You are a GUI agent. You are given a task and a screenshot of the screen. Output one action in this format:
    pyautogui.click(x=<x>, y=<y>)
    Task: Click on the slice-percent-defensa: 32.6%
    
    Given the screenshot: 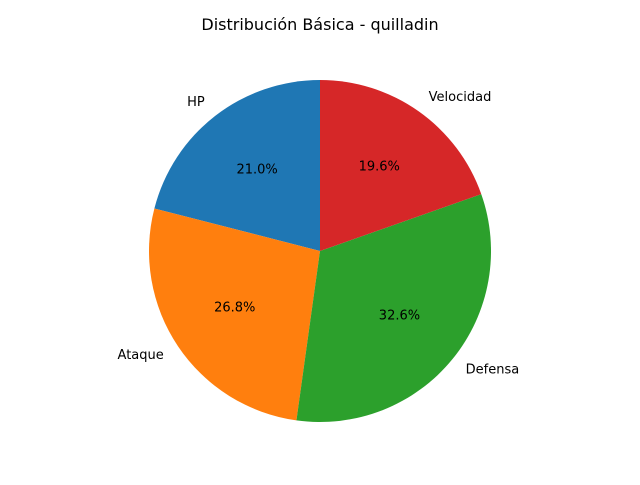 What is the action you would take?
    pyautogui.click(x=399, y=315)
    